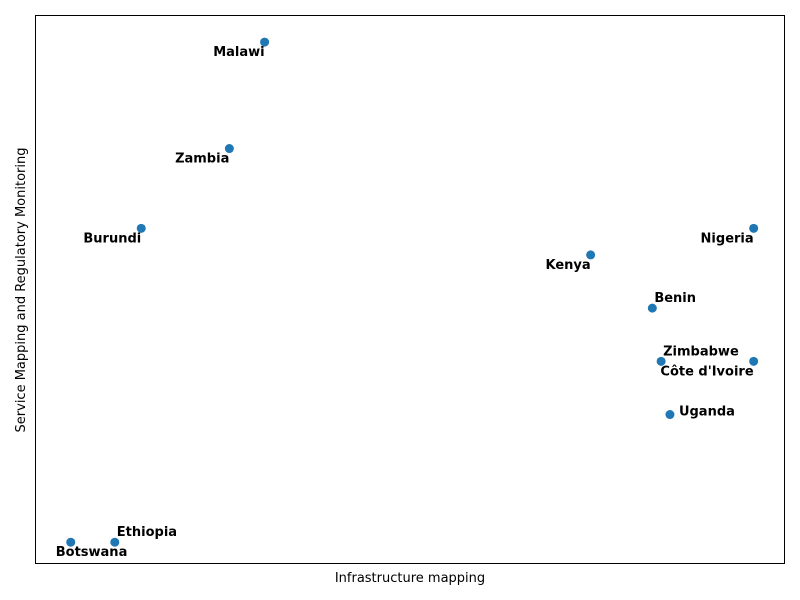 The height and width of the screenshot is (600, 800). I want to click on point-label: Zambia, so click(202, 159).